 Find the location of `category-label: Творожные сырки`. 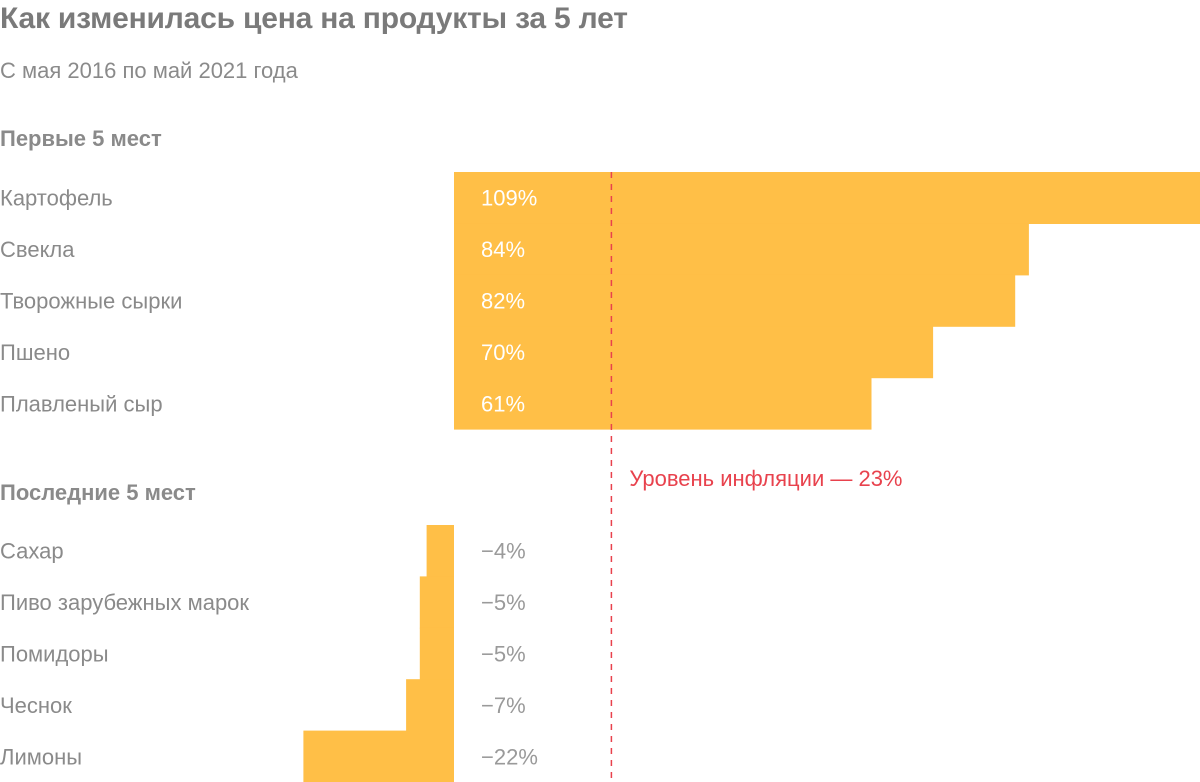

category-label: Творожные сырки is located at coordinates (91, 301).